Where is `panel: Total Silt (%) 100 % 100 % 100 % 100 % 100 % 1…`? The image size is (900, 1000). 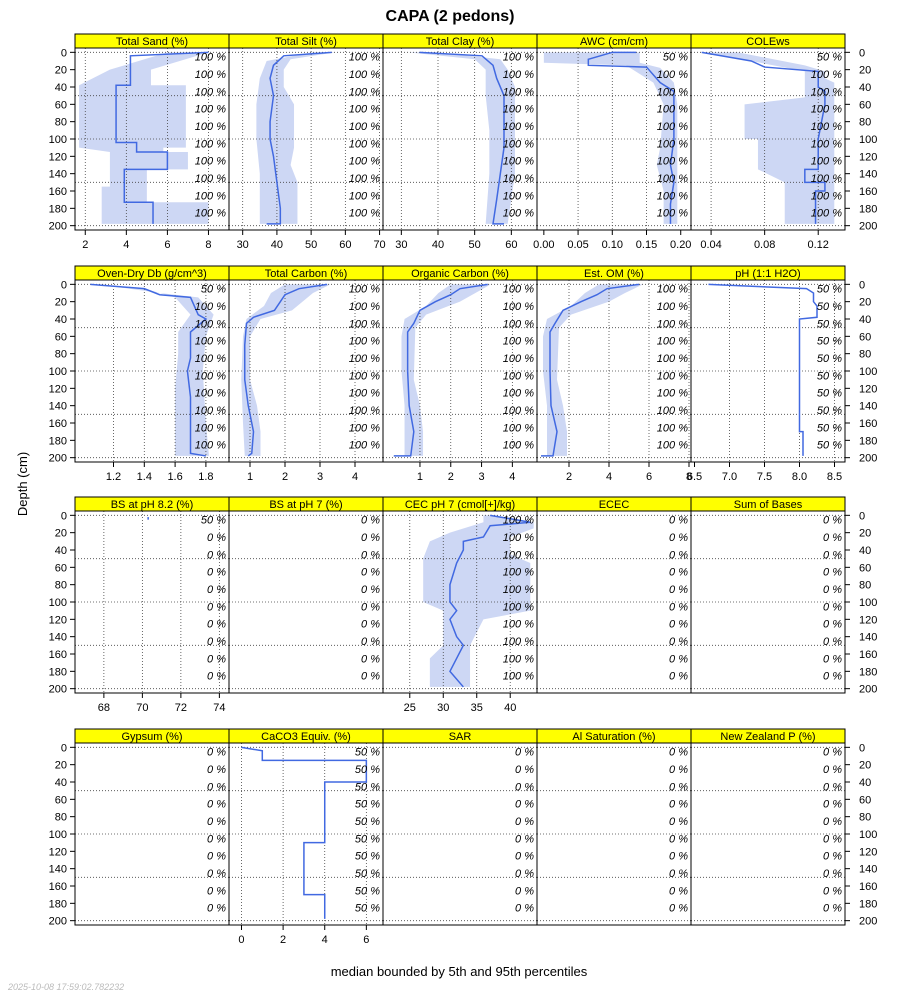 panel: Total Silt (%) 100 % 100 % 100 % 100 % 100 % 1… is located at coordinates (307, 142).